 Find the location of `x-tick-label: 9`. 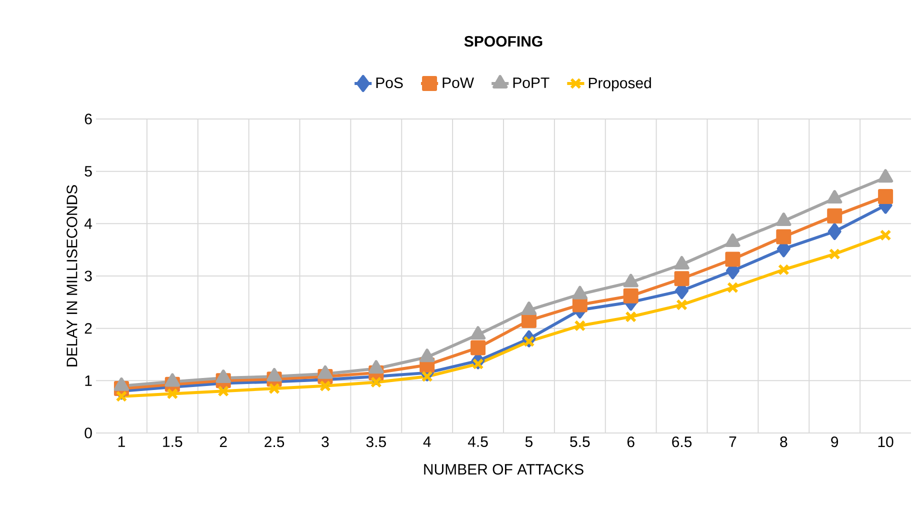

x-tick-label: 9 is located at coordinates (834, 442).